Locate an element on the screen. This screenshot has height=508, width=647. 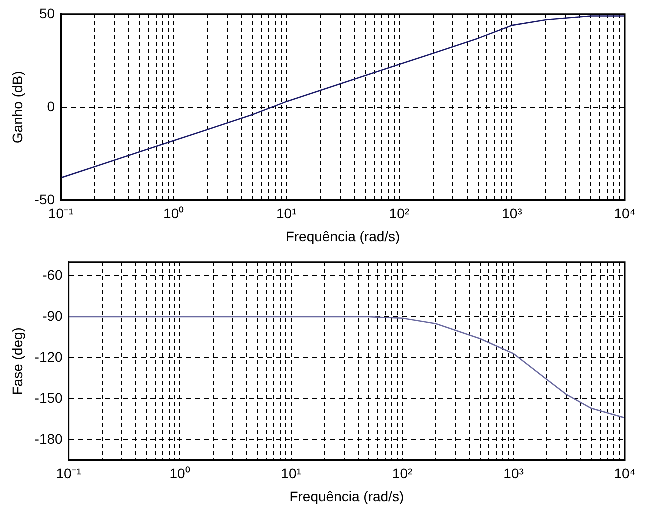
y-tick-label: -180 is located at coordinates (49, 438).